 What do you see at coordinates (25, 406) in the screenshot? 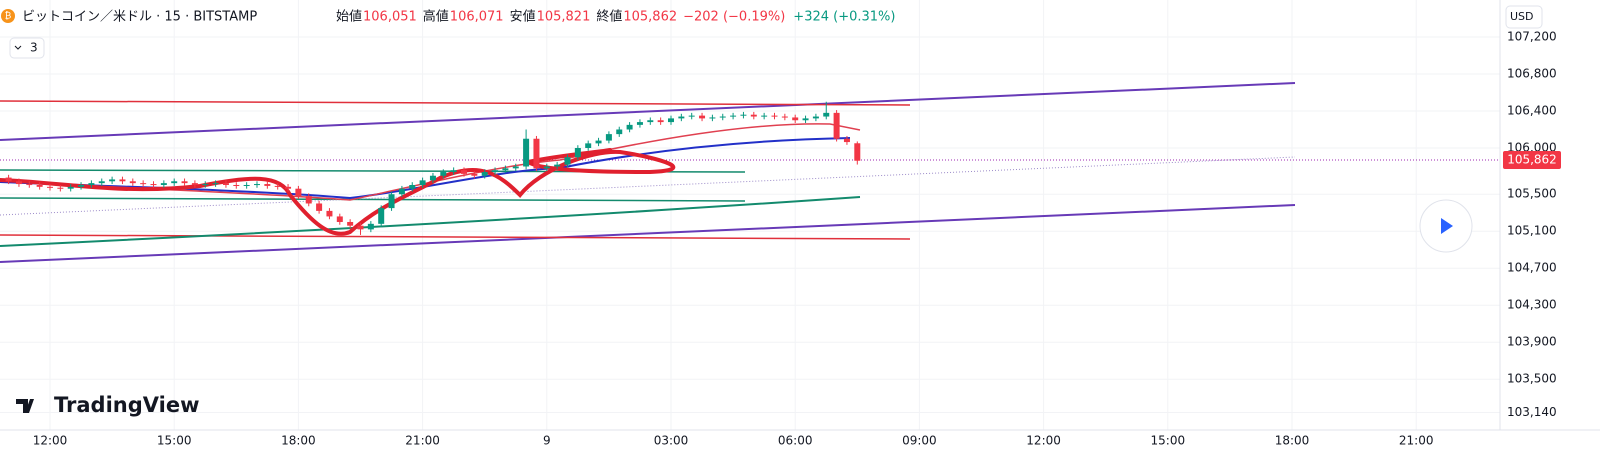
I see `logo-mark` at bounding box center [25, 406].